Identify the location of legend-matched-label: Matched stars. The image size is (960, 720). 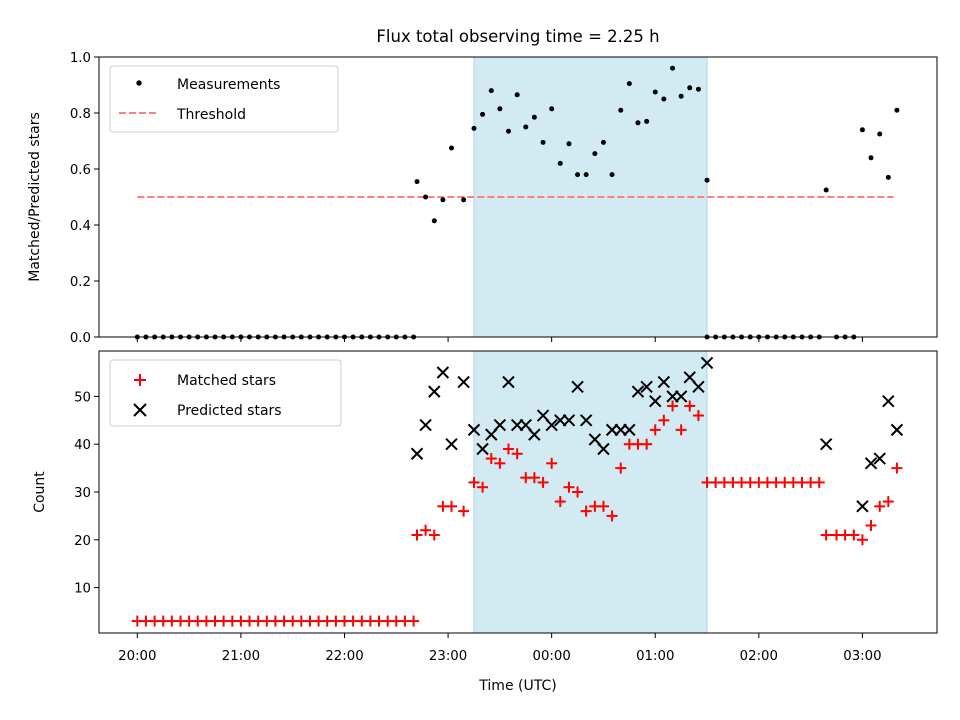
(226, 381).